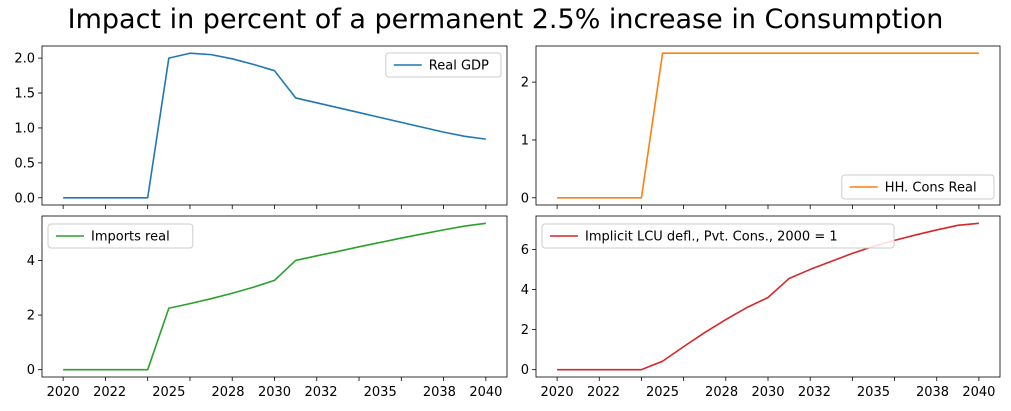 This screenshot has width=1011, height=411. Describe the element at coordinates (24, 163) in the screenshot. I see `y-tick-label: 0.5` at that location.